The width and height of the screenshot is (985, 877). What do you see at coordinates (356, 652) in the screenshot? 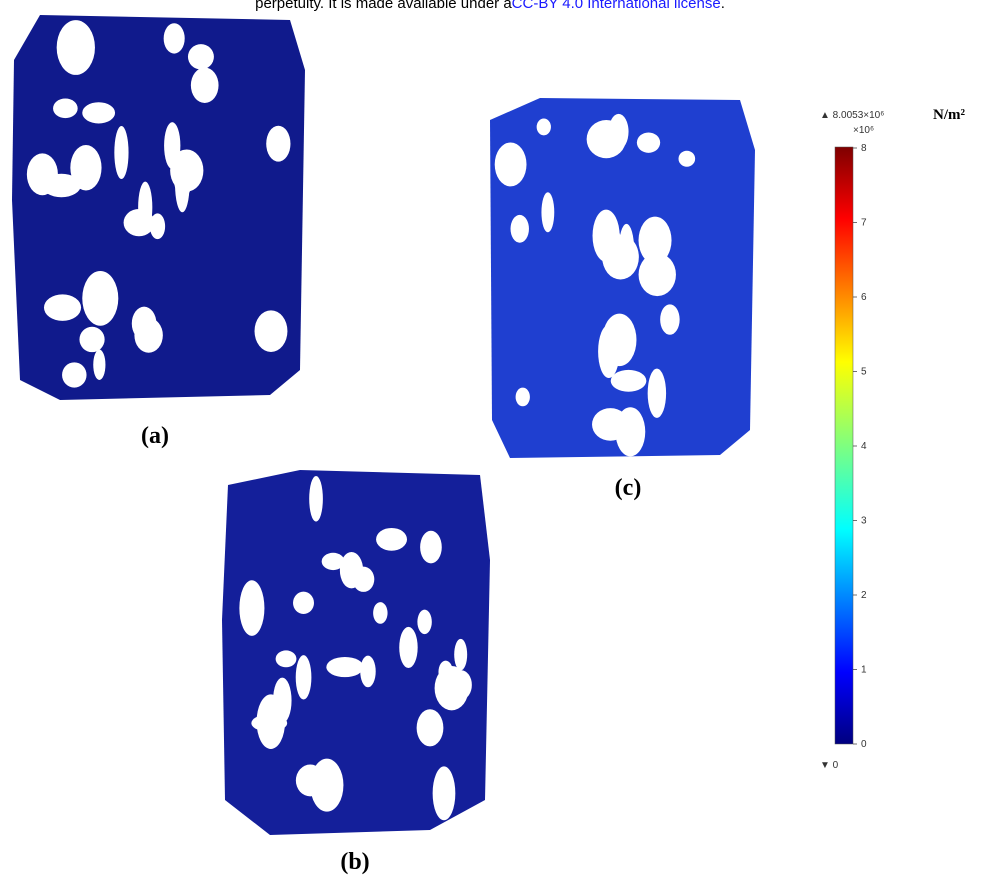
I see `panel-b-render` at bounding box center [356, 652].